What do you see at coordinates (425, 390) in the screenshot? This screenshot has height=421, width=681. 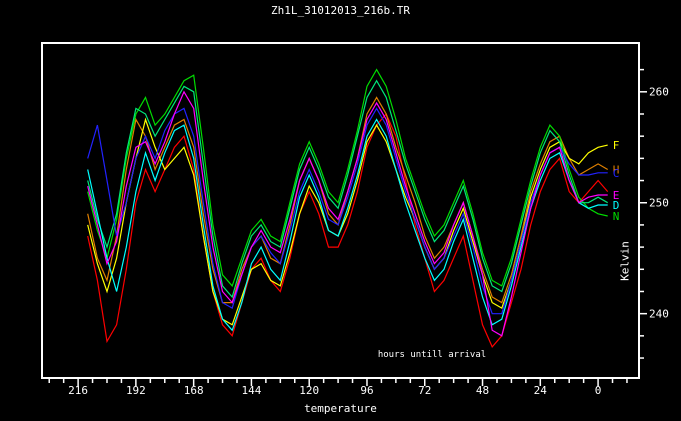 I see `x-tick-label: 72` at bounding box center [425, 390].